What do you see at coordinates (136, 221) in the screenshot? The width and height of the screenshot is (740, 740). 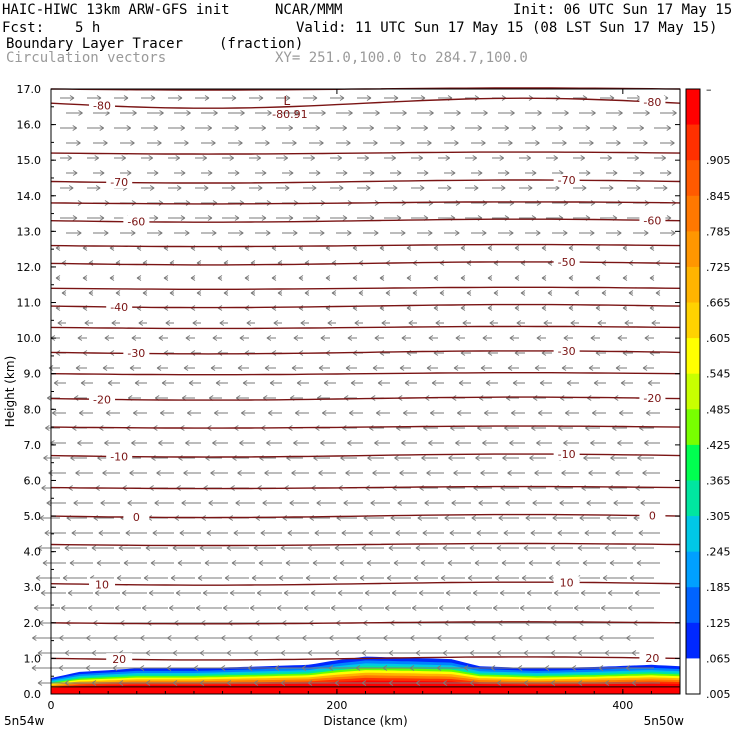 I see `contour-label: -60` at bounding box center [136, 221].